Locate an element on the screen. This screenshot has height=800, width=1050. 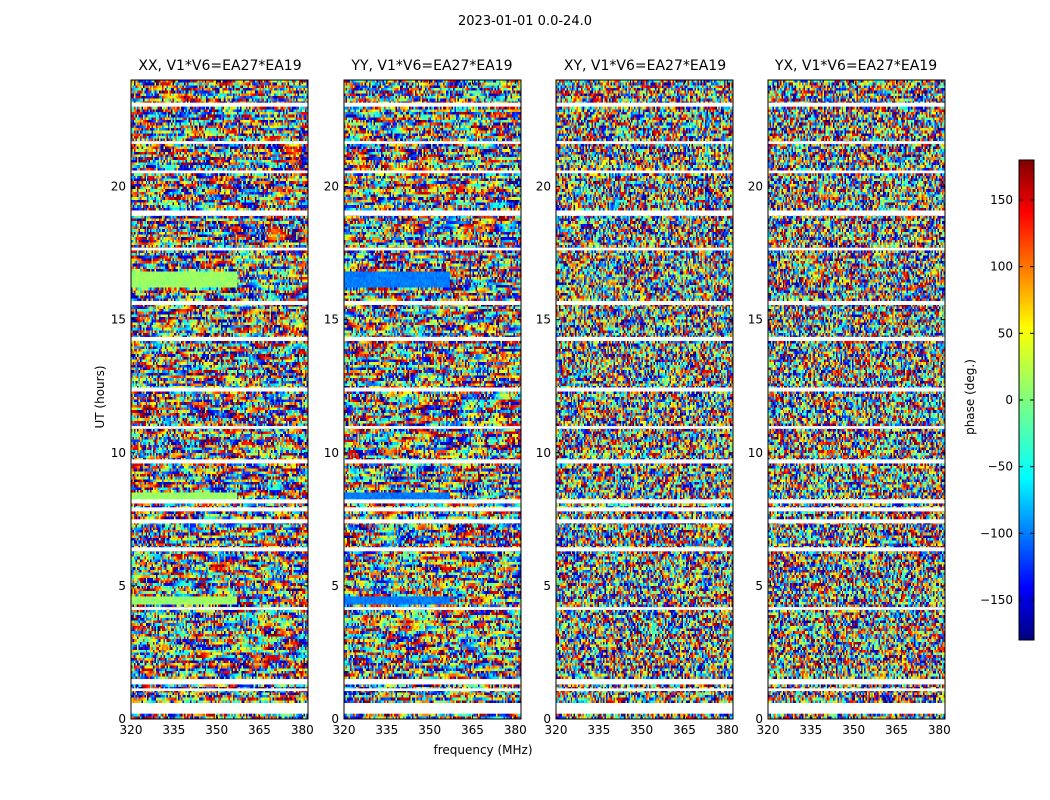
panel-frame-yy is located at coordinates (432, 399).